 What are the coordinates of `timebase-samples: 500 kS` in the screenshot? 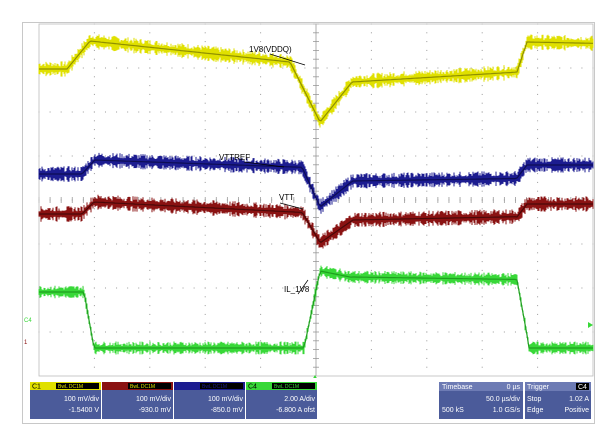 It's located at (453, 410).